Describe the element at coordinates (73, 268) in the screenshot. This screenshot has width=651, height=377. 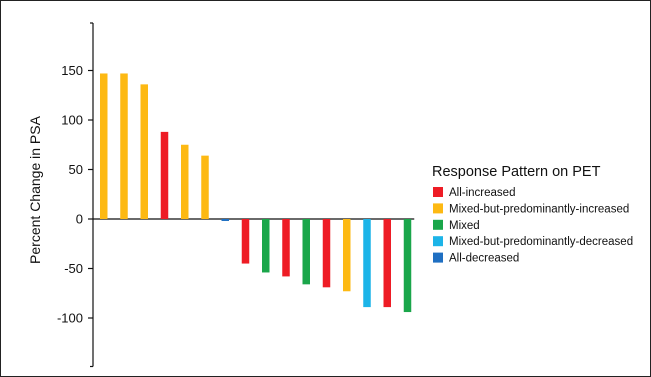
I see `y-tick-label: -50` at that location.